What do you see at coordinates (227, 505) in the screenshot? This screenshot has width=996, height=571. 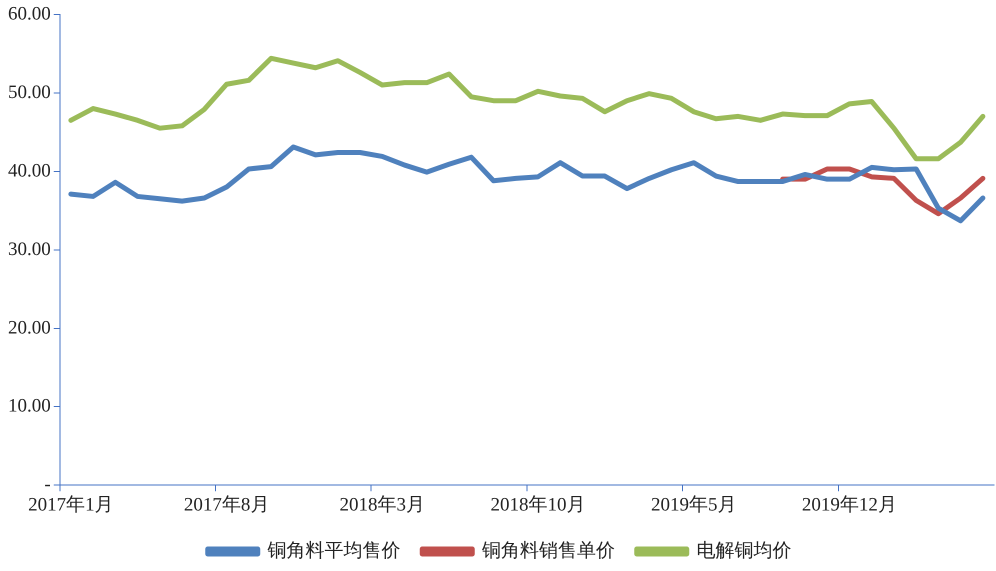 I see `x-tick-label: 2017年8月` at bounding box center [227, 505].